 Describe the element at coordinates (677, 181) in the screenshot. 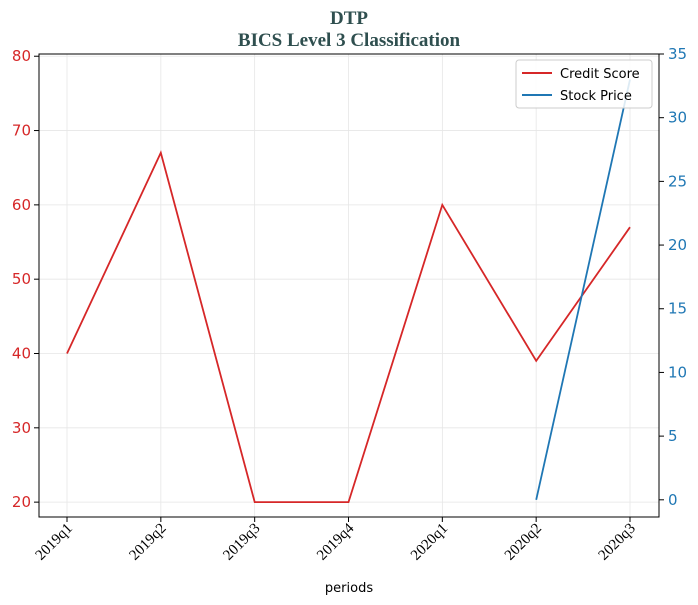

I see `right-tick-label: 25` at that location.